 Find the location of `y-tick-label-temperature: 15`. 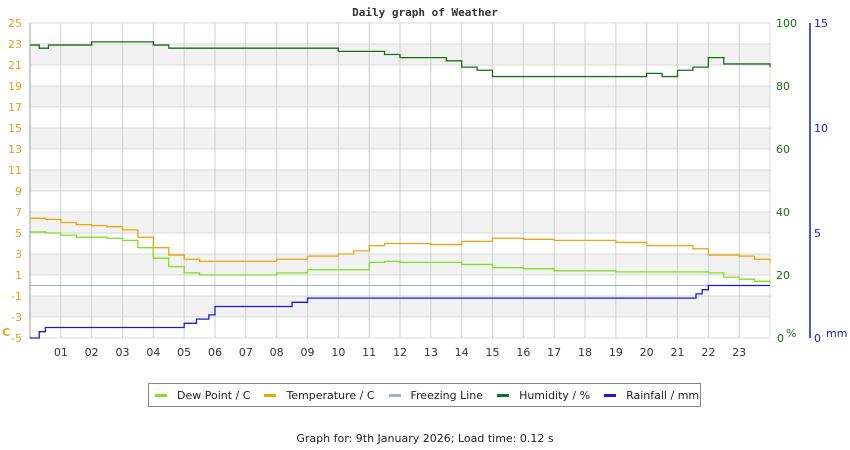

y-tick-label-temperature: 15 is located at coordinates (15, 128).